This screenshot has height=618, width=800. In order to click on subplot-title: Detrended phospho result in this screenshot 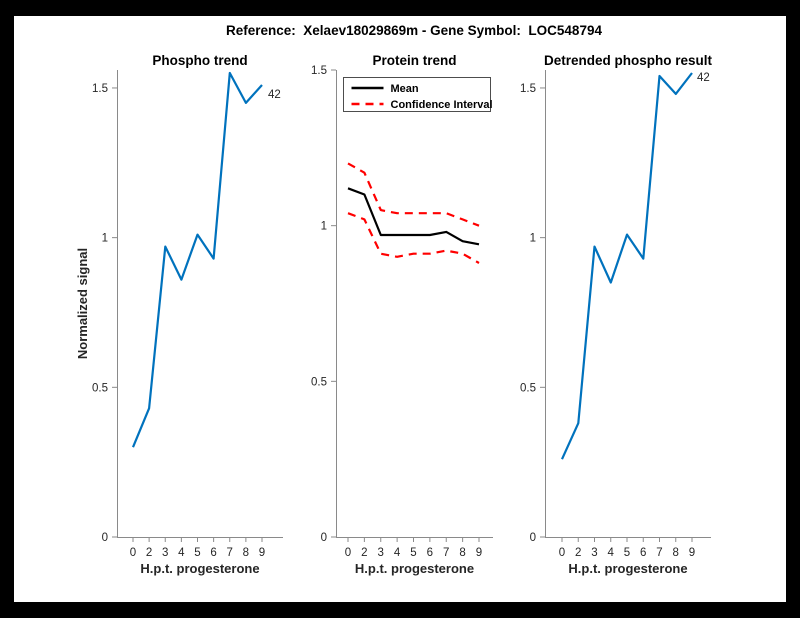, I will do `click(628, 60)`.